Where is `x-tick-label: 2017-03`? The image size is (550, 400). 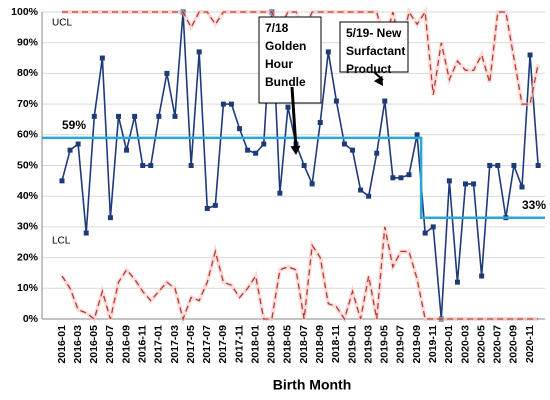 x-tick-label: 2017-03 is located at coordinates (175, 344).